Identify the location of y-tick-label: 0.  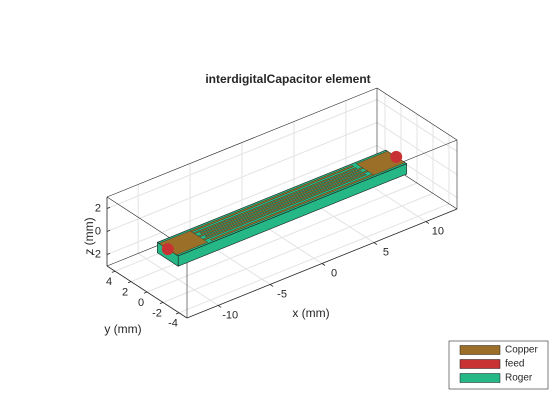
(141, 303).